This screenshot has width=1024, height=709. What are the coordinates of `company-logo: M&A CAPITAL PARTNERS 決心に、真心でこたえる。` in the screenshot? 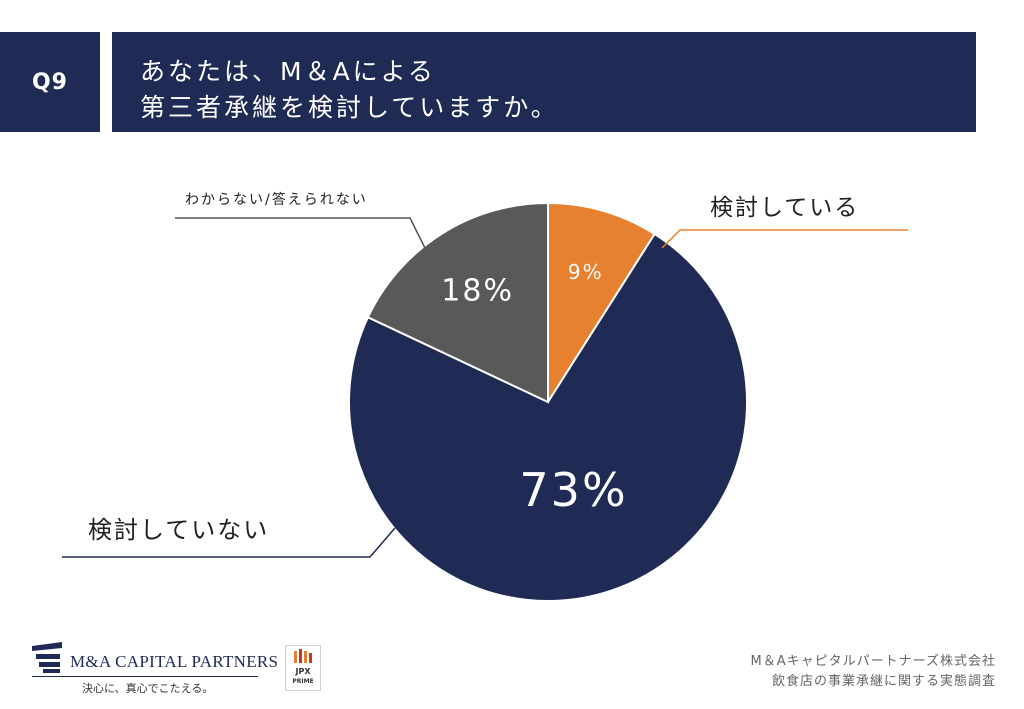 It's located at (154, 668).